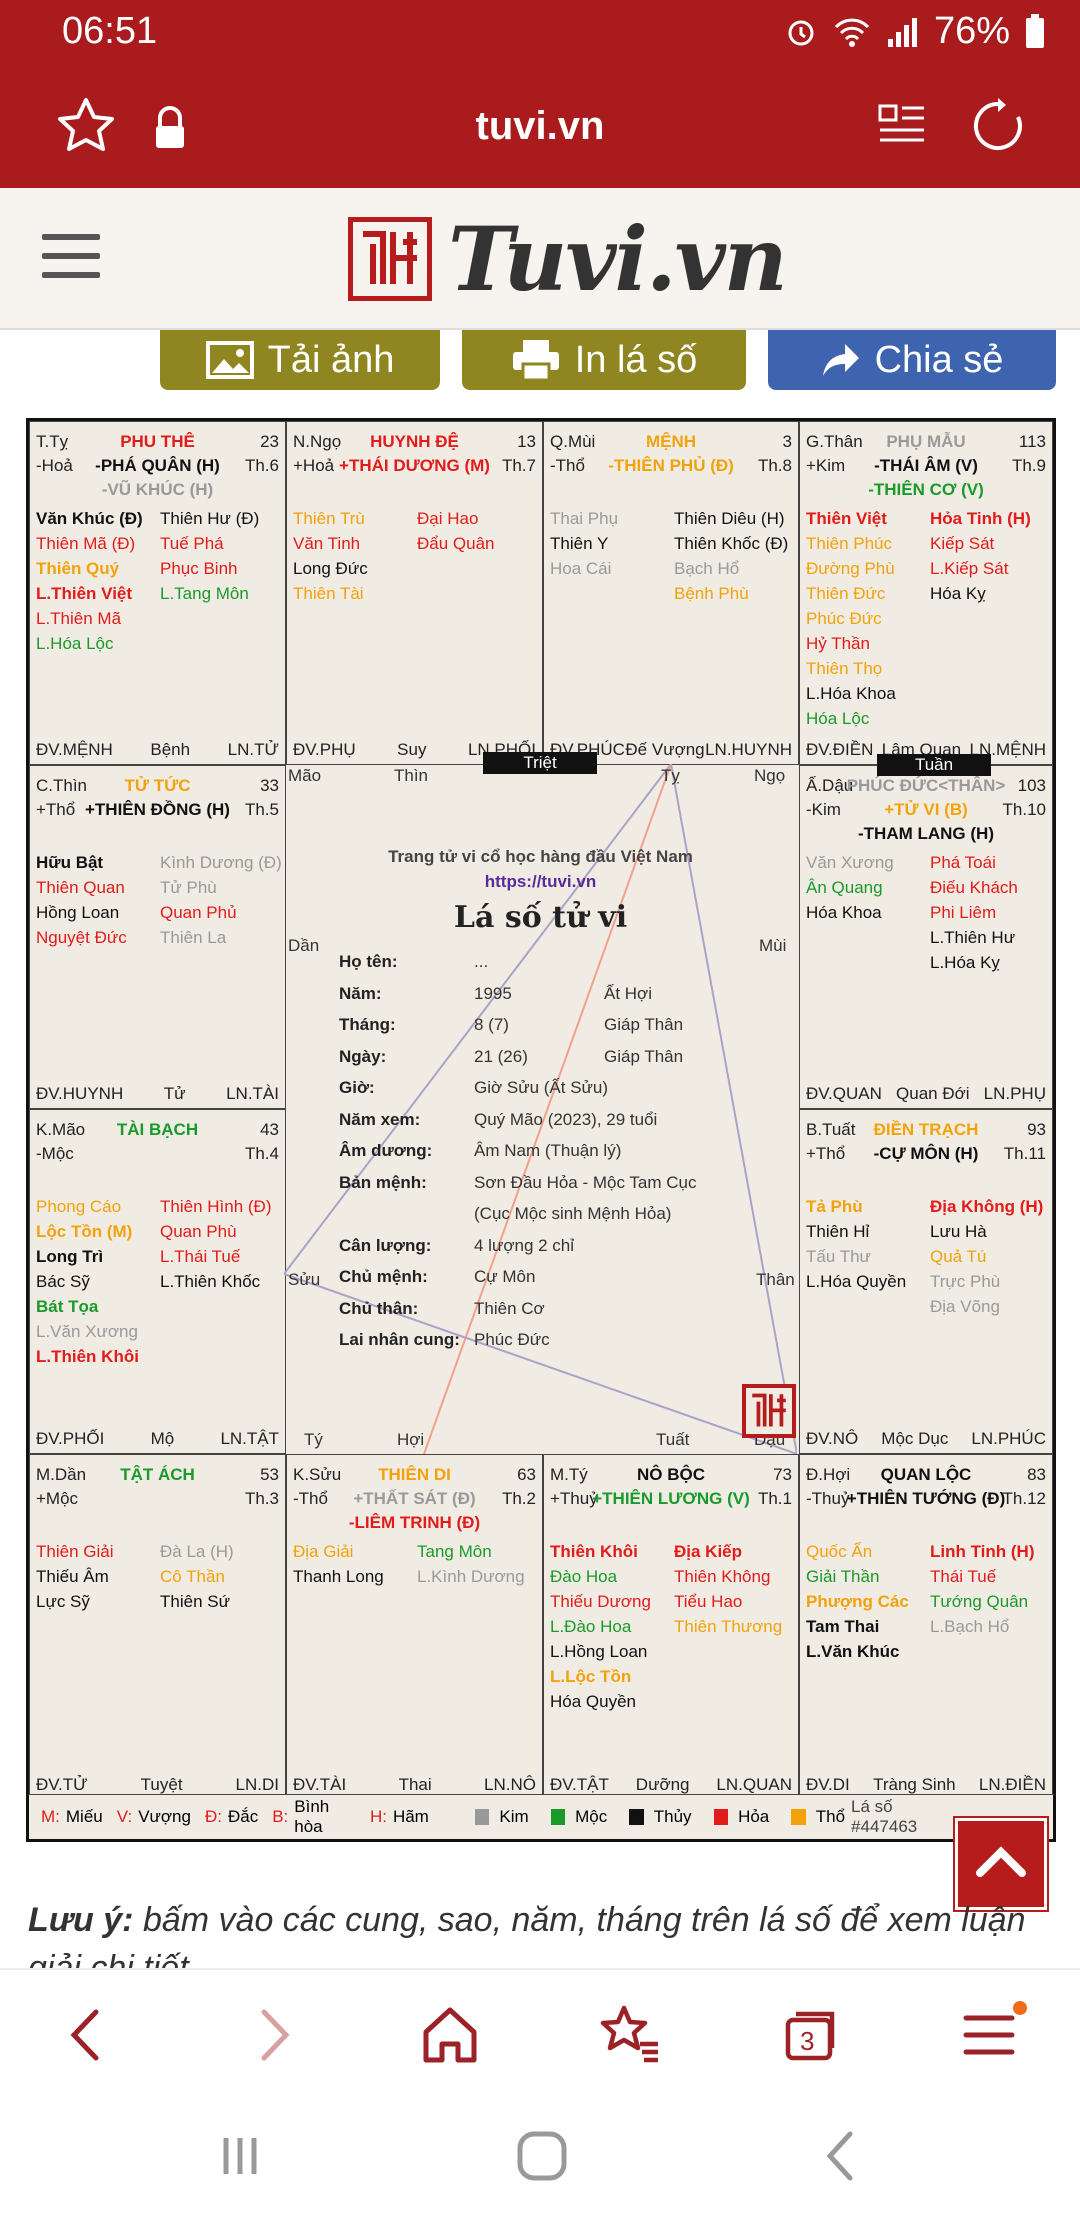 This screenshot has width=1080, height=2220. Describe the element at coordinates (210, 1281) in the screenshot. I see `star-item: L.Thiên Khốc` at that location.